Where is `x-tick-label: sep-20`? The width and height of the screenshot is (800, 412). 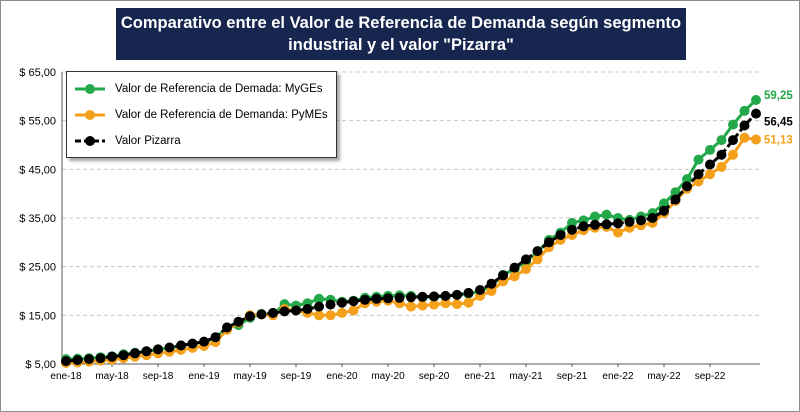 x-tick-label: sep-20 is located at coordinates (434, 376).